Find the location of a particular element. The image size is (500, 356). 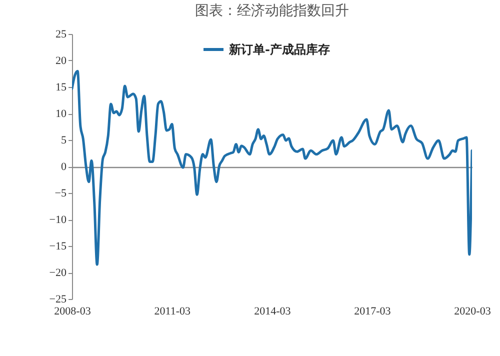

x-tick-label: 2017-03 is located at coordinates (373, 312).